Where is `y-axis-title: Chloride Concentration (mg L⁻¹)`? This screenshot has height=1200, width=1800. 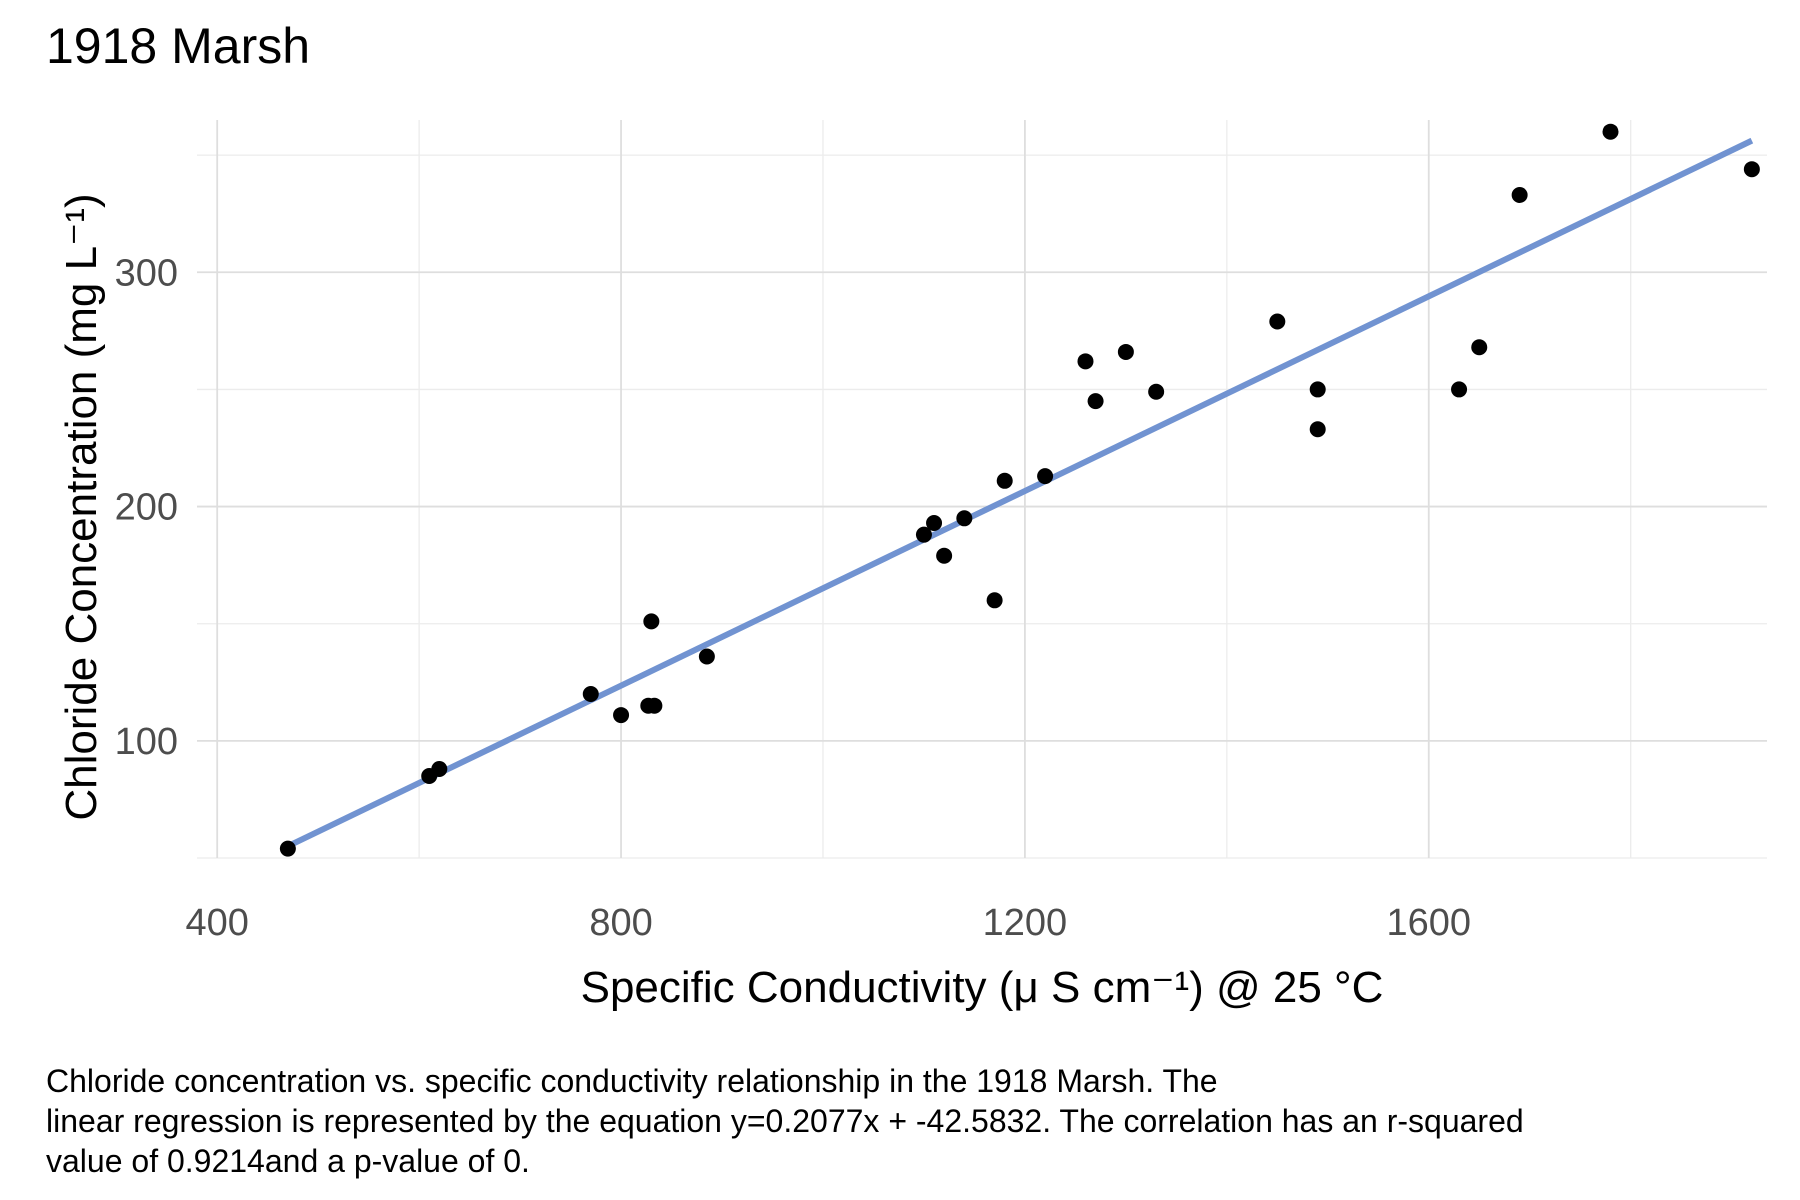 y-axis-title: Chloride Concentration (mg L⁻¹) is located at coordinates (81, 506).